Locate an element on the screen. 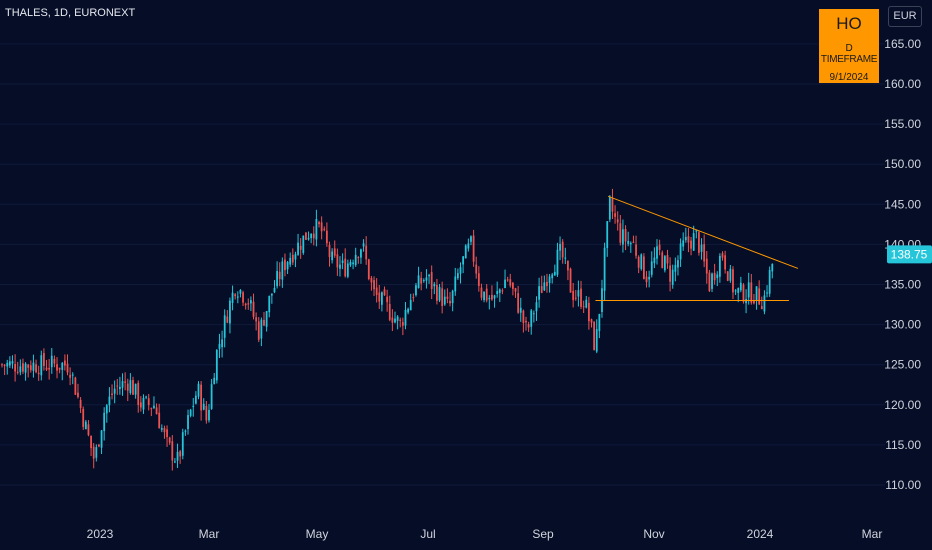 The image size is (932, 550). y-tick-label: 110.00 is located at coordinates (903, 485).